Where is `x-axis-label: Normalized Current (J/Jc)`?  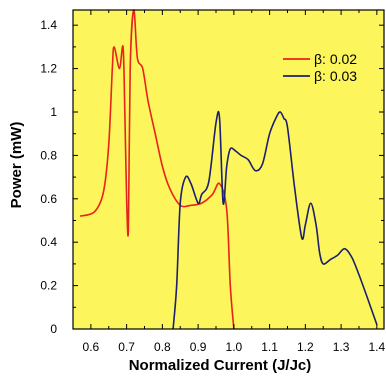 x-axis-label: Normalized Current (J/Jc) is located at coordinates (220, 365).